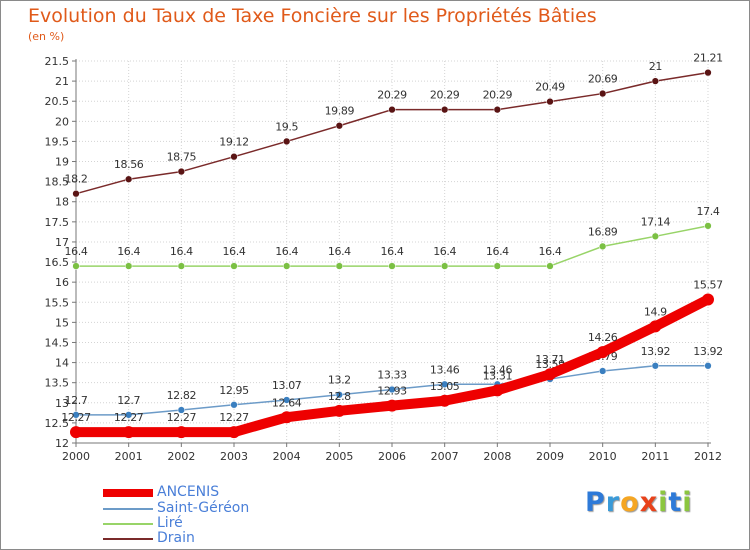 This screenshot has height=550, width=750. What do you see at coordinates (656, 351) in the screenshot?
I see `data-label: 13.92` at bounding box center [656, 351].